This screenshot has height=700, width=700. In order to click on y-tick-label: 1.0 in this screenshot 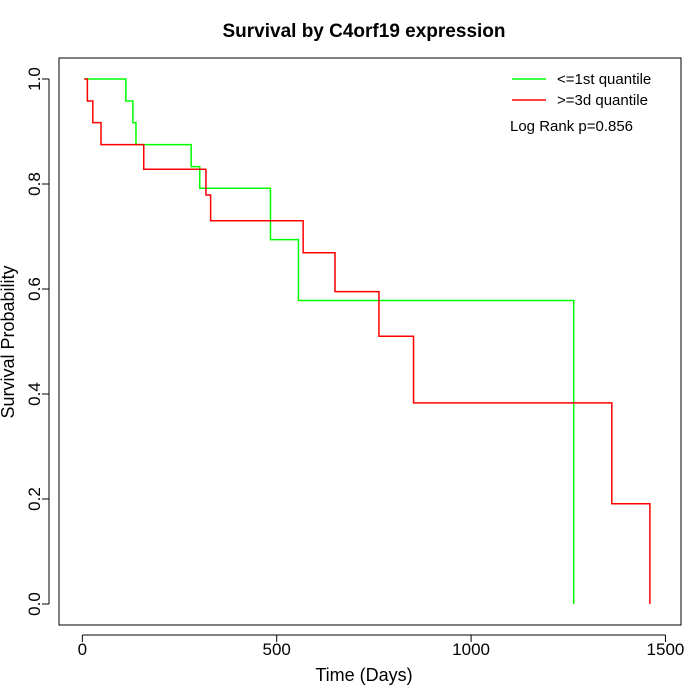, I will do `click(34, 79)`.